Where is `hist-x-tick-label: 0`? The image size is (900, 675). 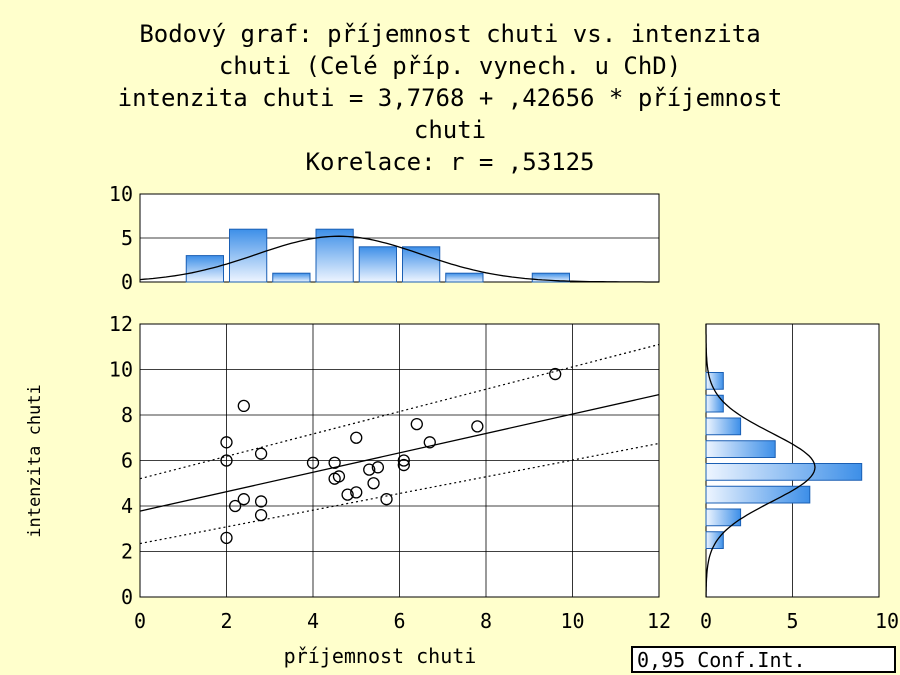
hist-x-tick-label: 0 is located at coordinates (706, 621).